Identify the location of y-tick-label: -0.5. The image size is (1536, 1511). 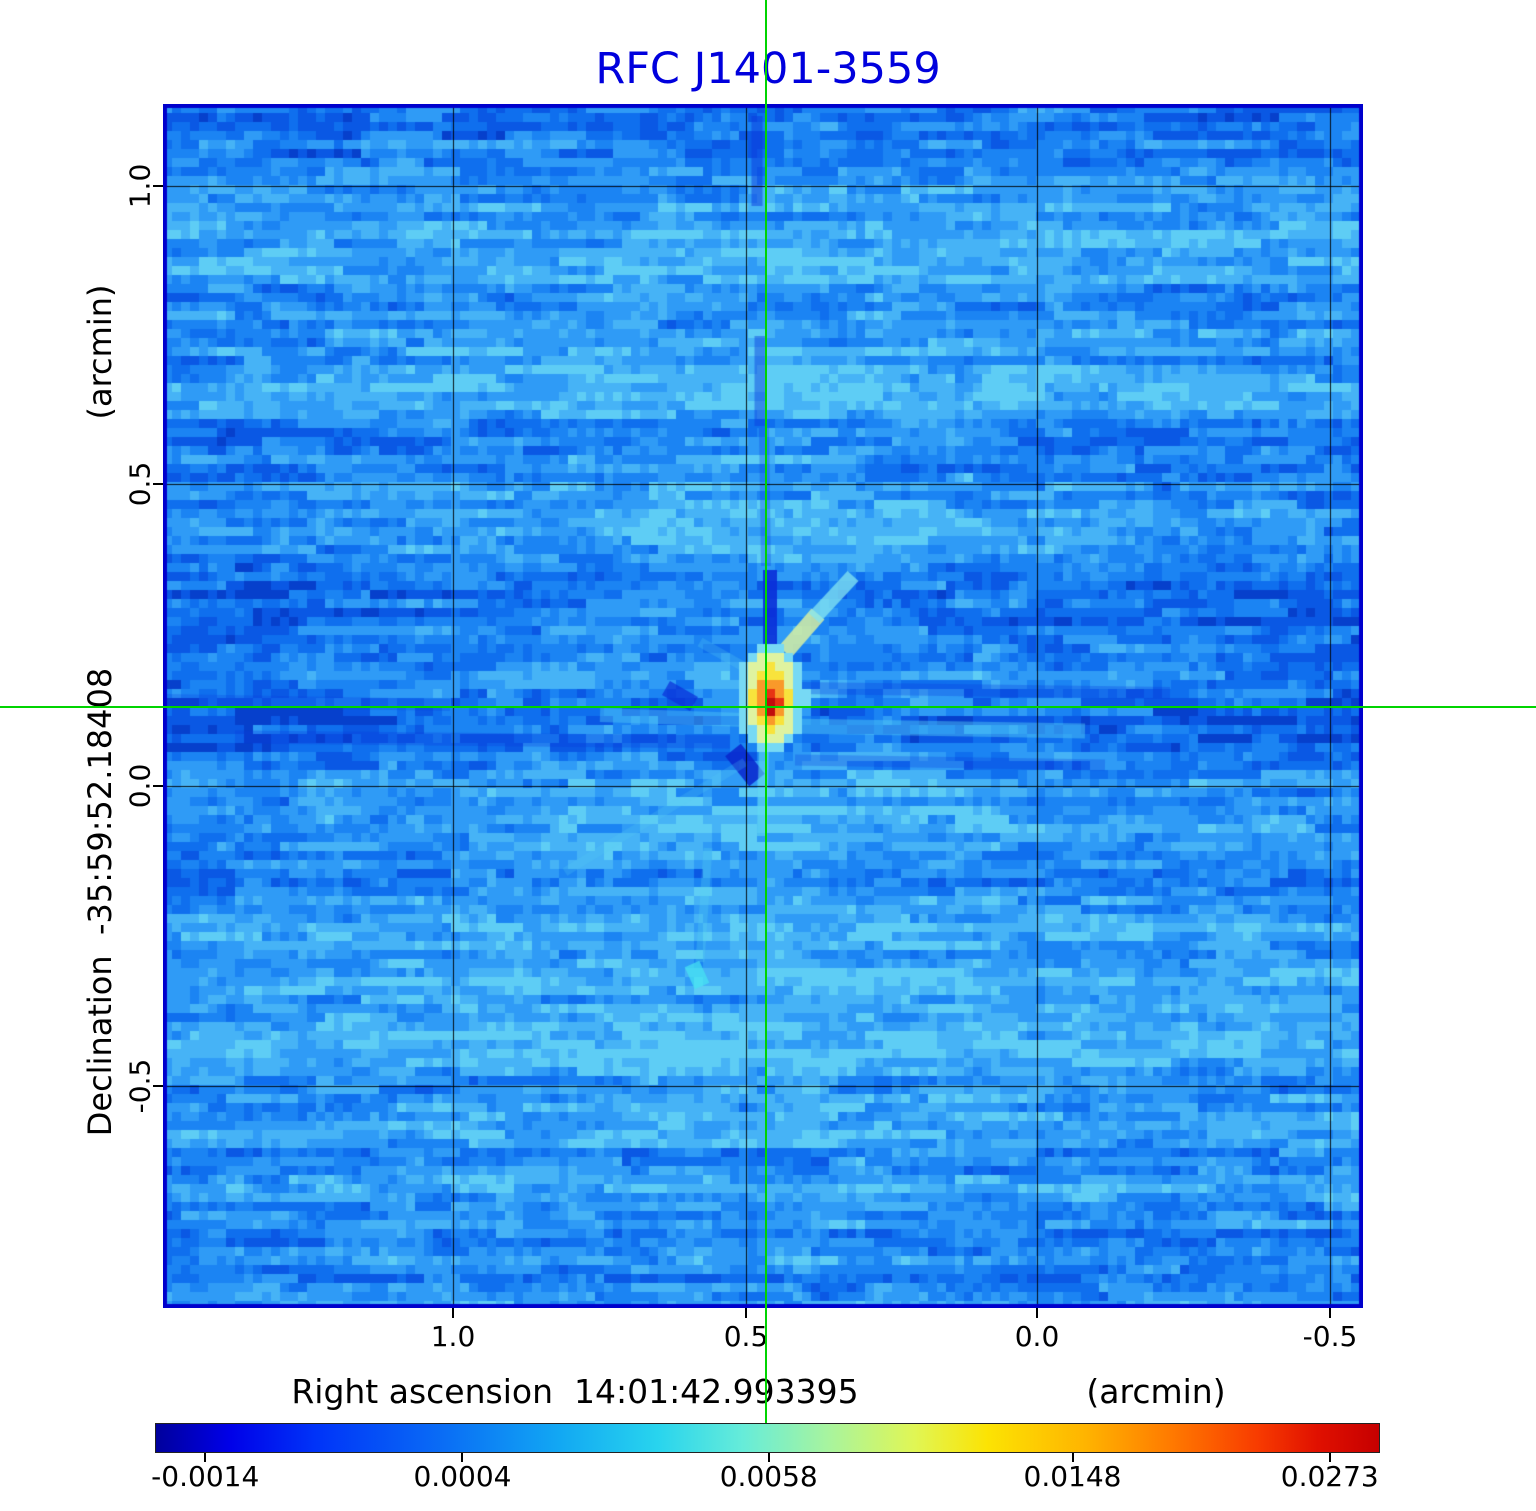
(140, 1086).